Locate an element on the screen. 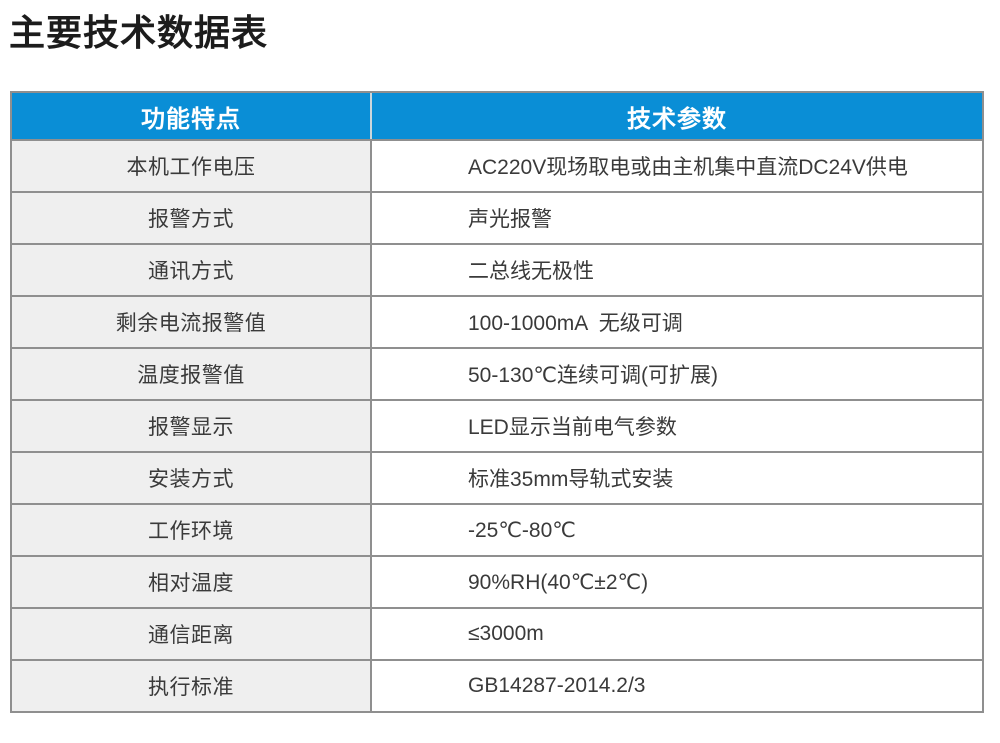 The height and width of the screenshot is (743, 1000). table-row: 执行标准 GB14287-2014.2/3 is located at coordinates (497, 685).